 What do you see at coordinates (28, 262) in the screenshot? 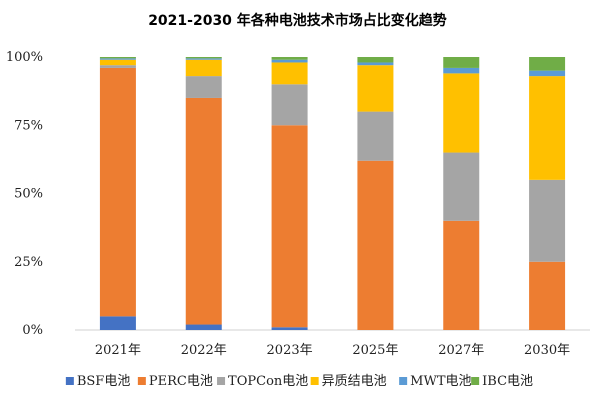
I see `y-tick-label: 25%` at bounding box center [28, 262].